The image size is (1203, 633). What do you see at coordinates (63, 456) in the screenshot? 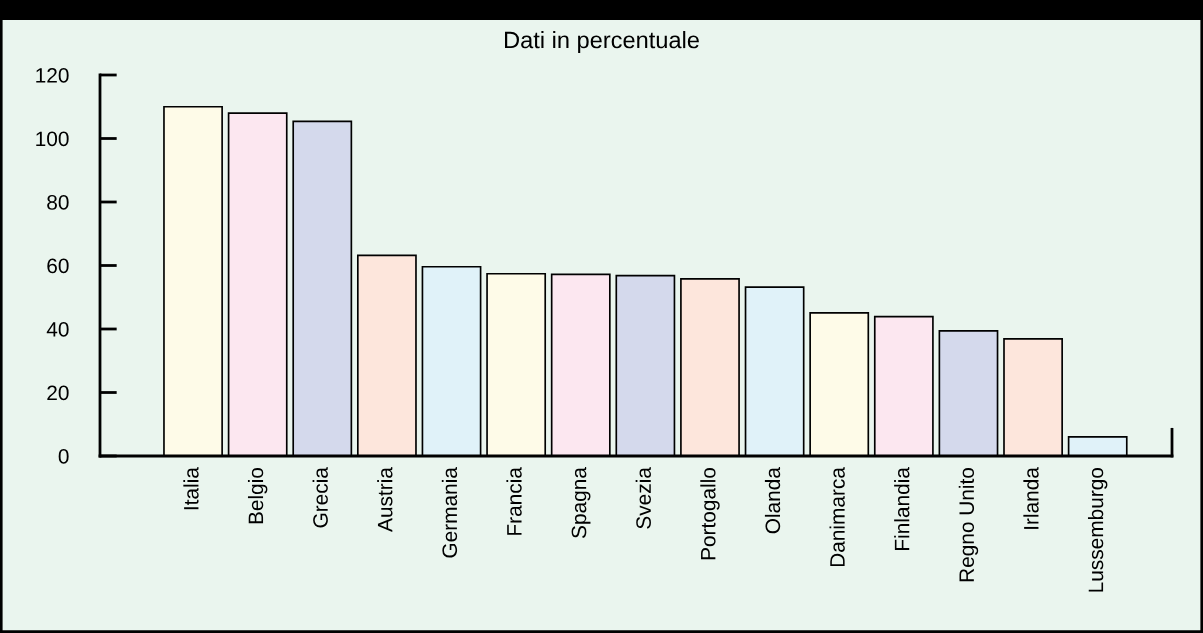
I see `y-tick-label: 0` at bounding box center [63, 456].